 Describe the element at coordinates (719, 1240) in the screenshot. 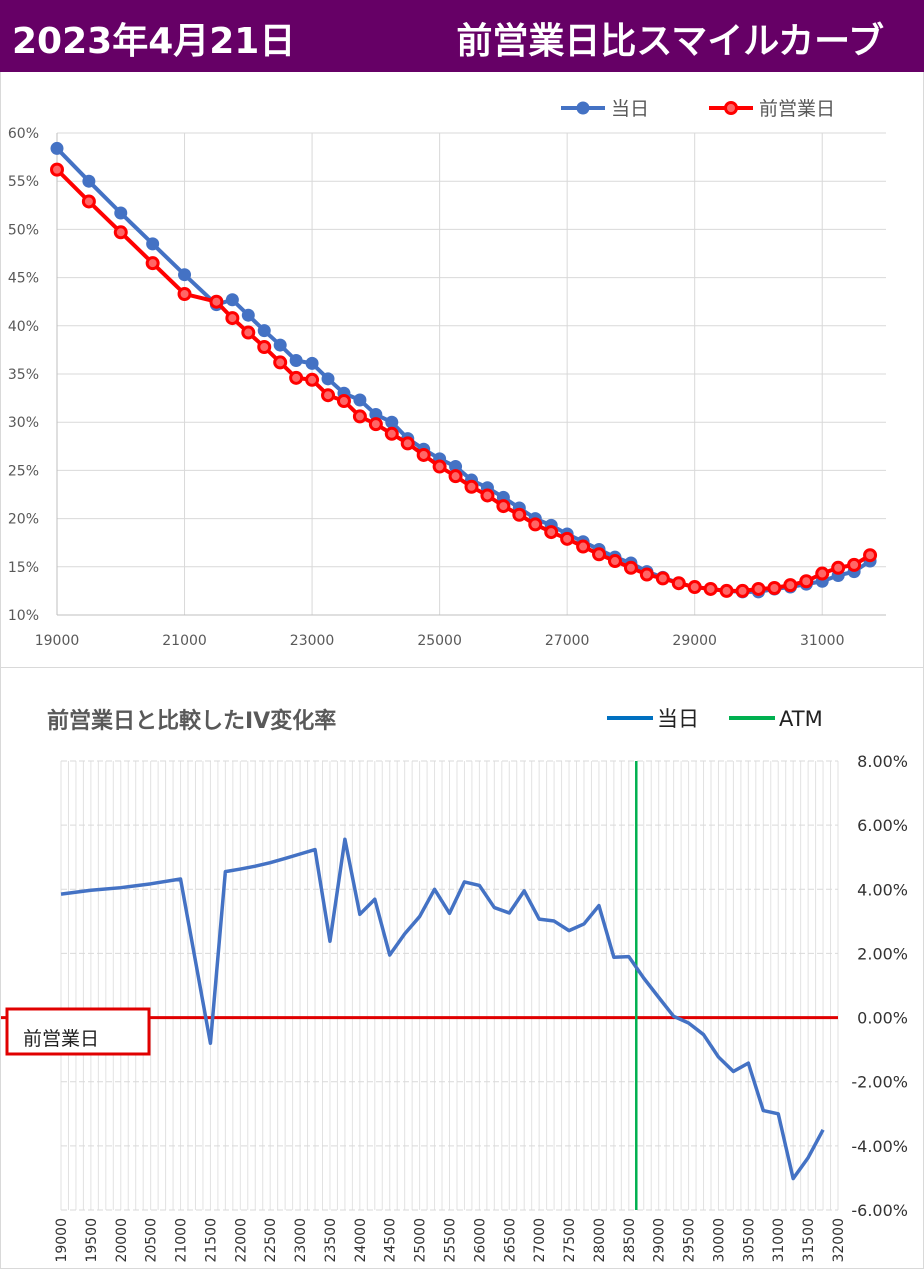

I see `x-tick-label: 30000` at that location.